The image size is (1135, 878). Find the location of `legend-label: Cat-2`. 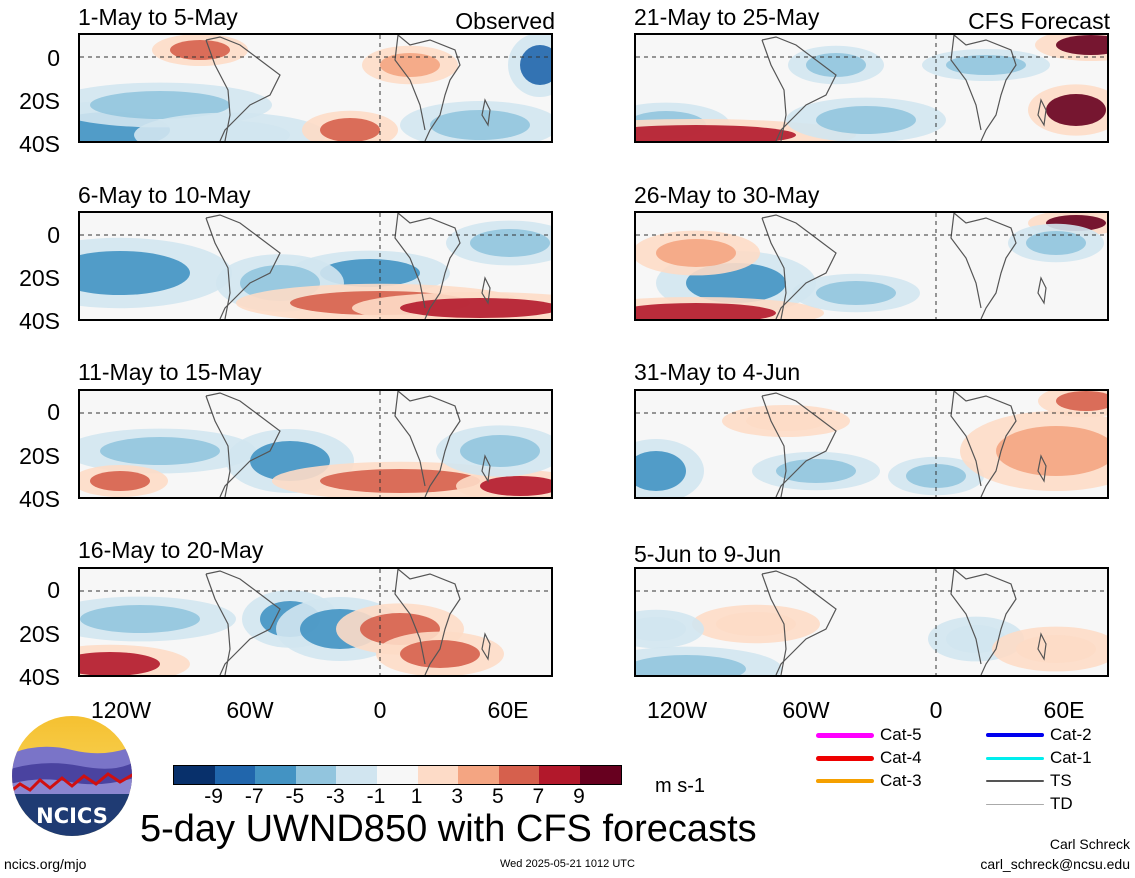

legend-label: Cat-2 is located at coordinates (1071, 734).